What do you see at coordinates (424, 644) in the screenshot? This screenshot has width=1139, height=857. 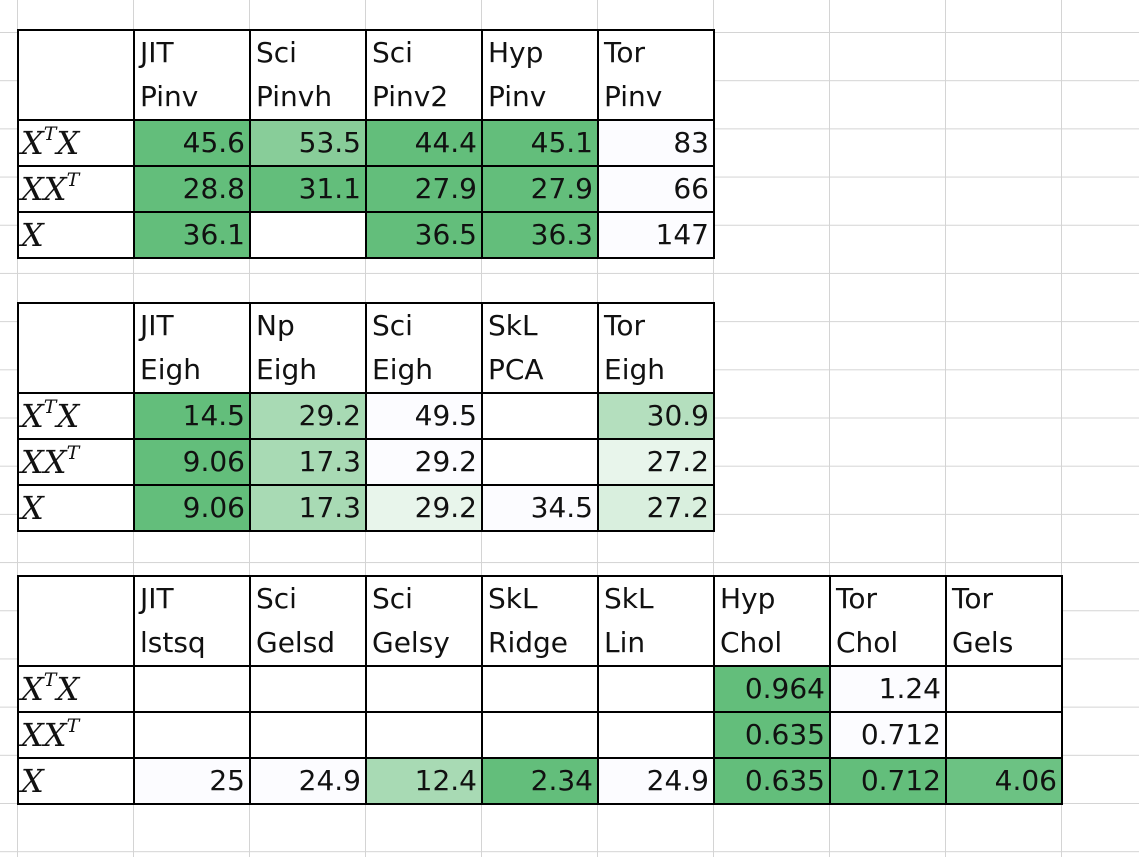 I see `function-header-cell: Gelsy` at bounding box center [424, 644].